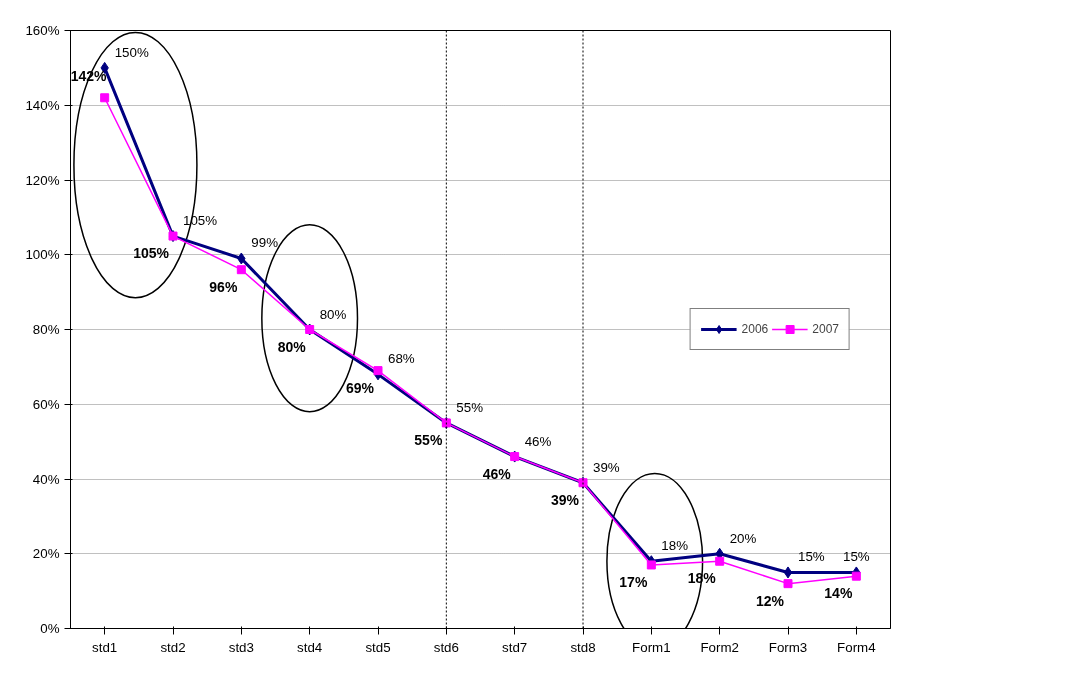  Describe the element at coordinates (46, 554) in the screenshot. I see `y-tick-label: 20%` at that location.